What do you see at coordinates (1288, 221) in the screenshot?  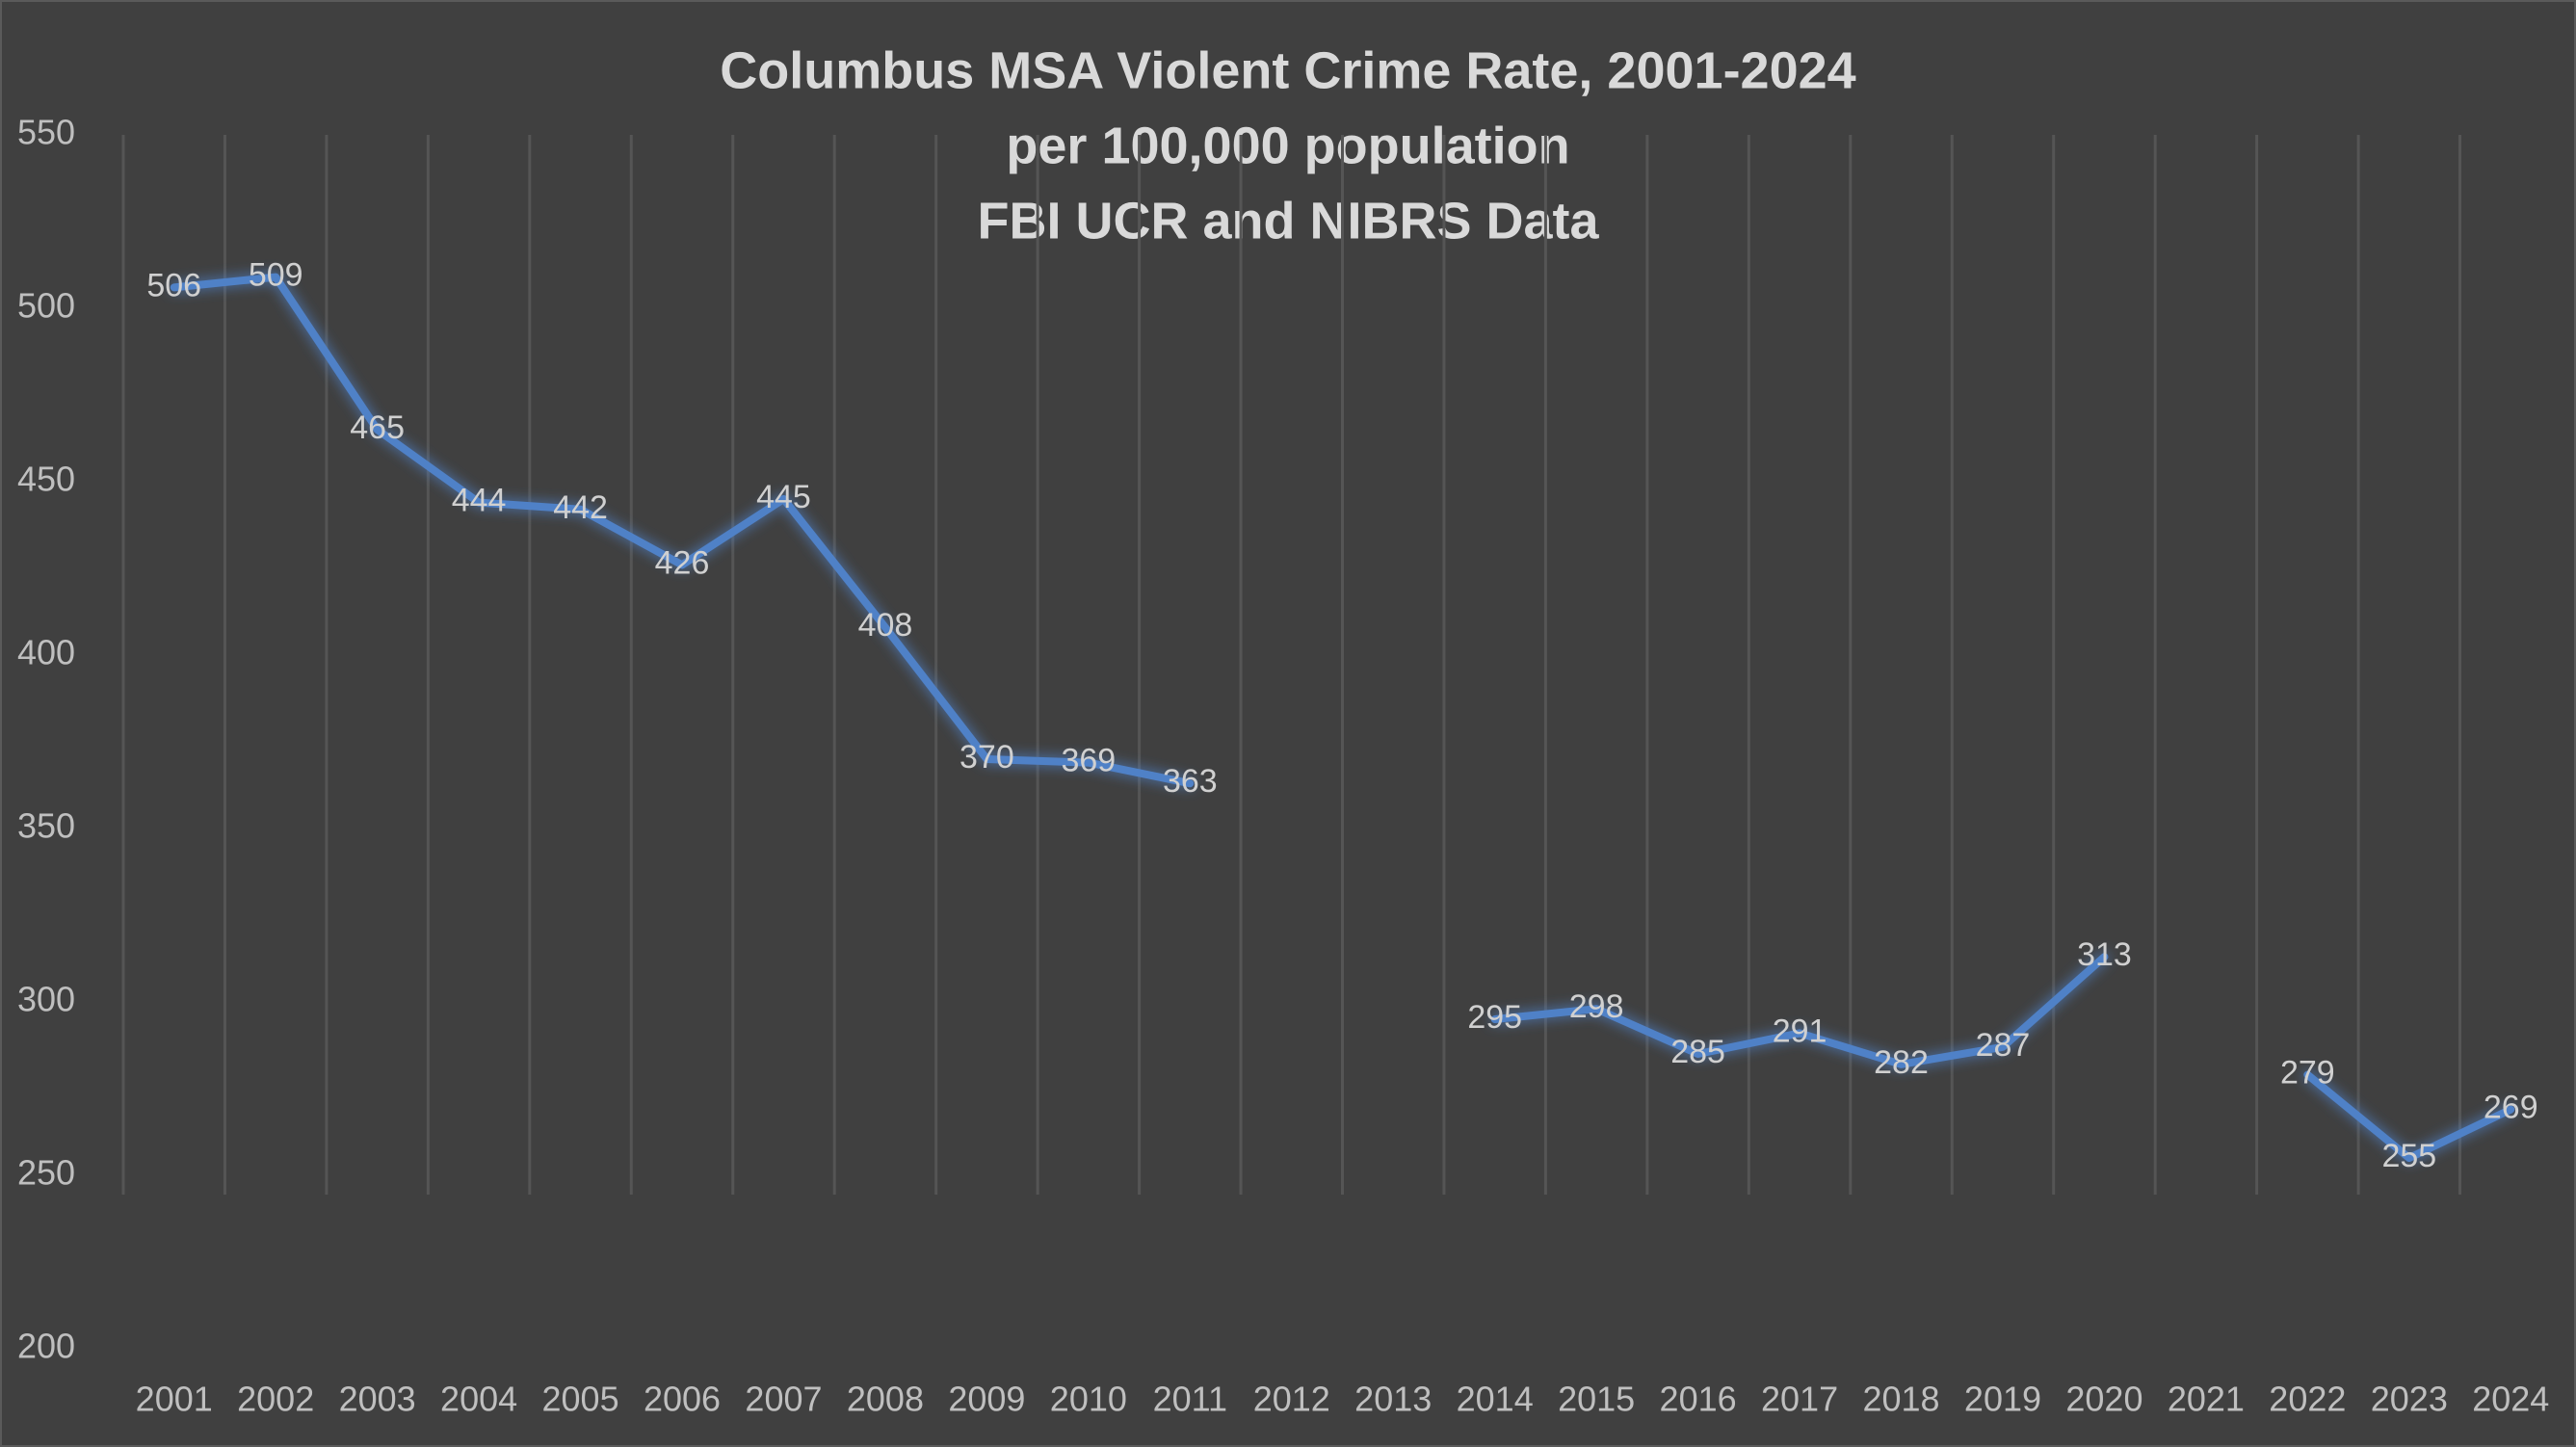 I see `chart-subtitle: FBI UCR and NIBRS Data` at bounding box center [1288, 221].